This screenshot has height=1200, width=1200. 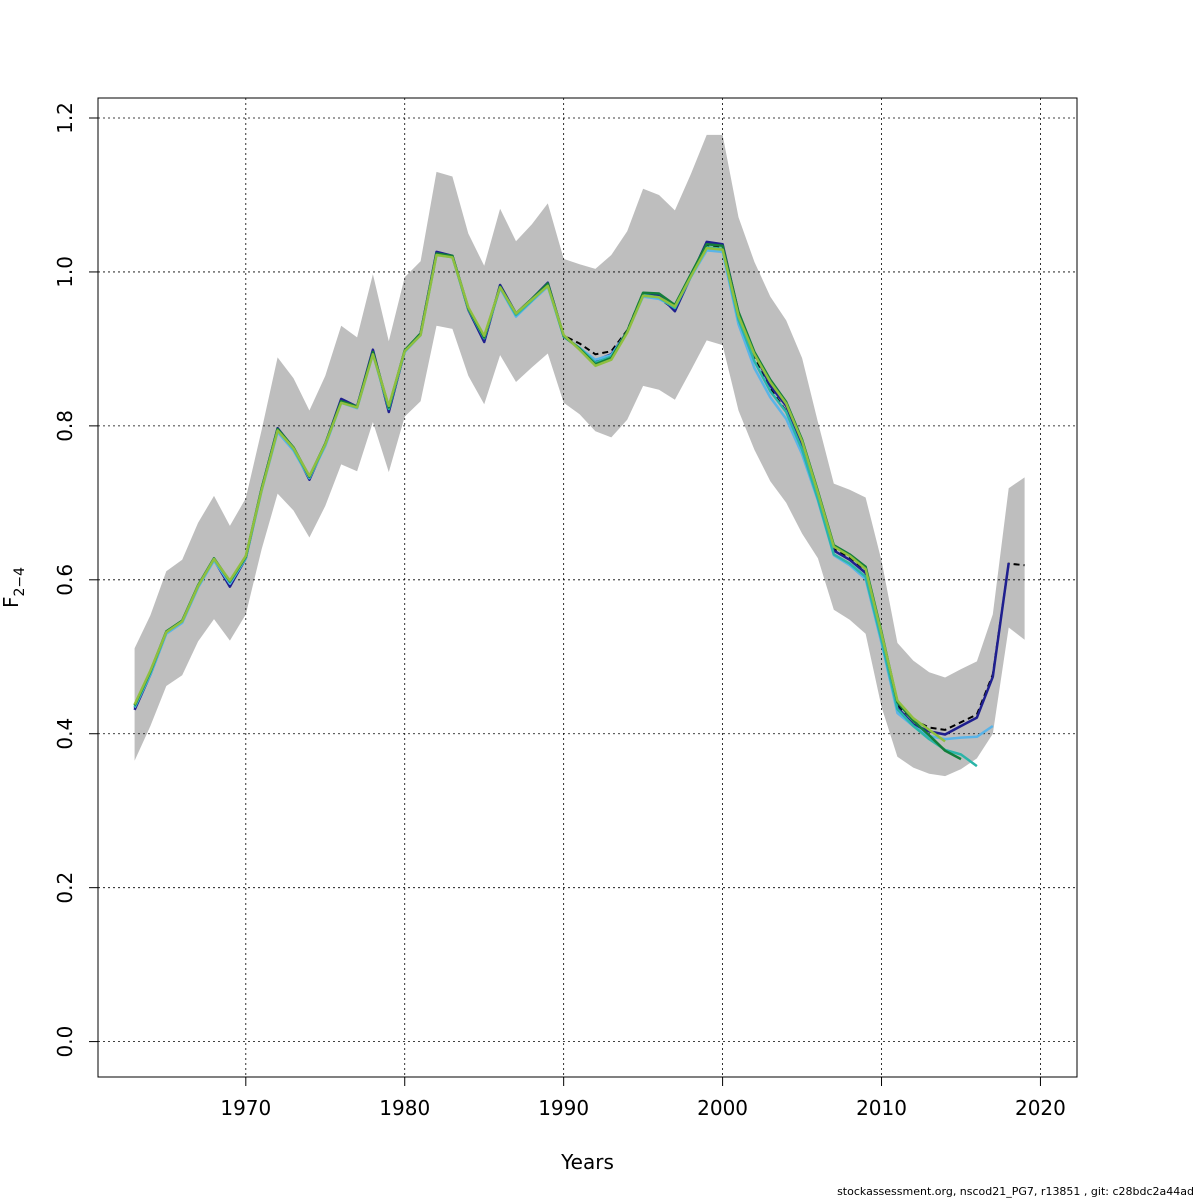 What do you see at coordinates (1040, 1108) in the screenshot?
I see `x-tick-label: 2020` at bounding box center [1040, 1108].